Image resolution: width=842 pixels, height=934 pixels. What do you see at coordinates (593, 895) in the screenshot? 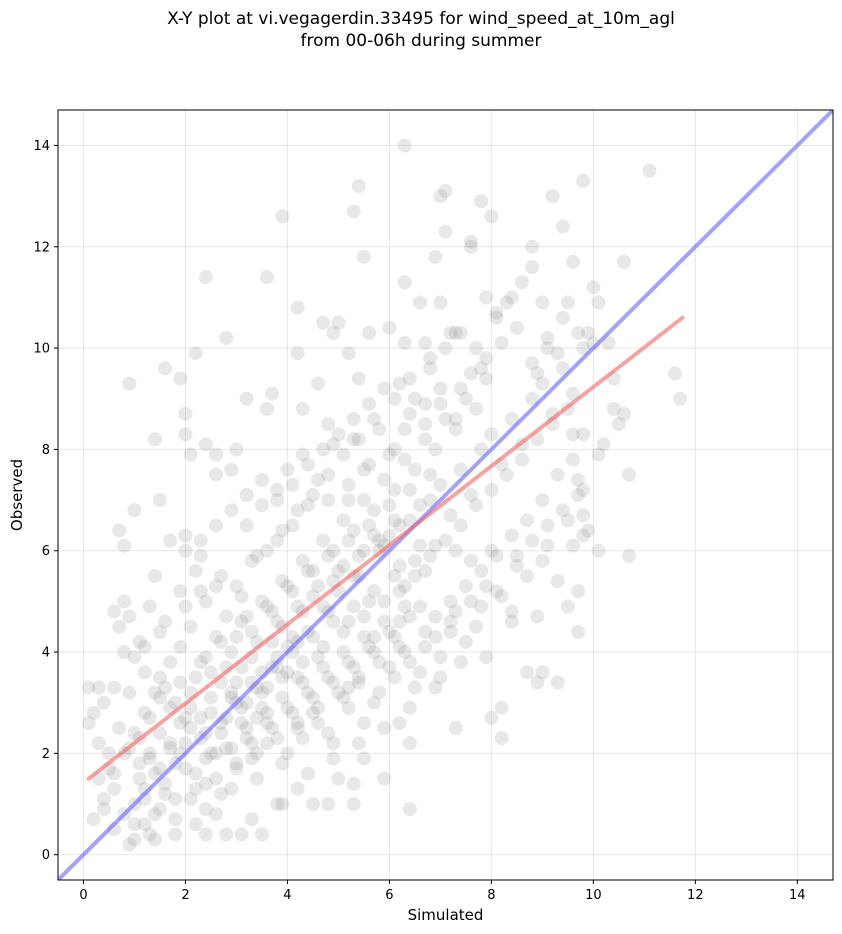
I see `x-tick-label: 10` at bounding box center [593, 895].